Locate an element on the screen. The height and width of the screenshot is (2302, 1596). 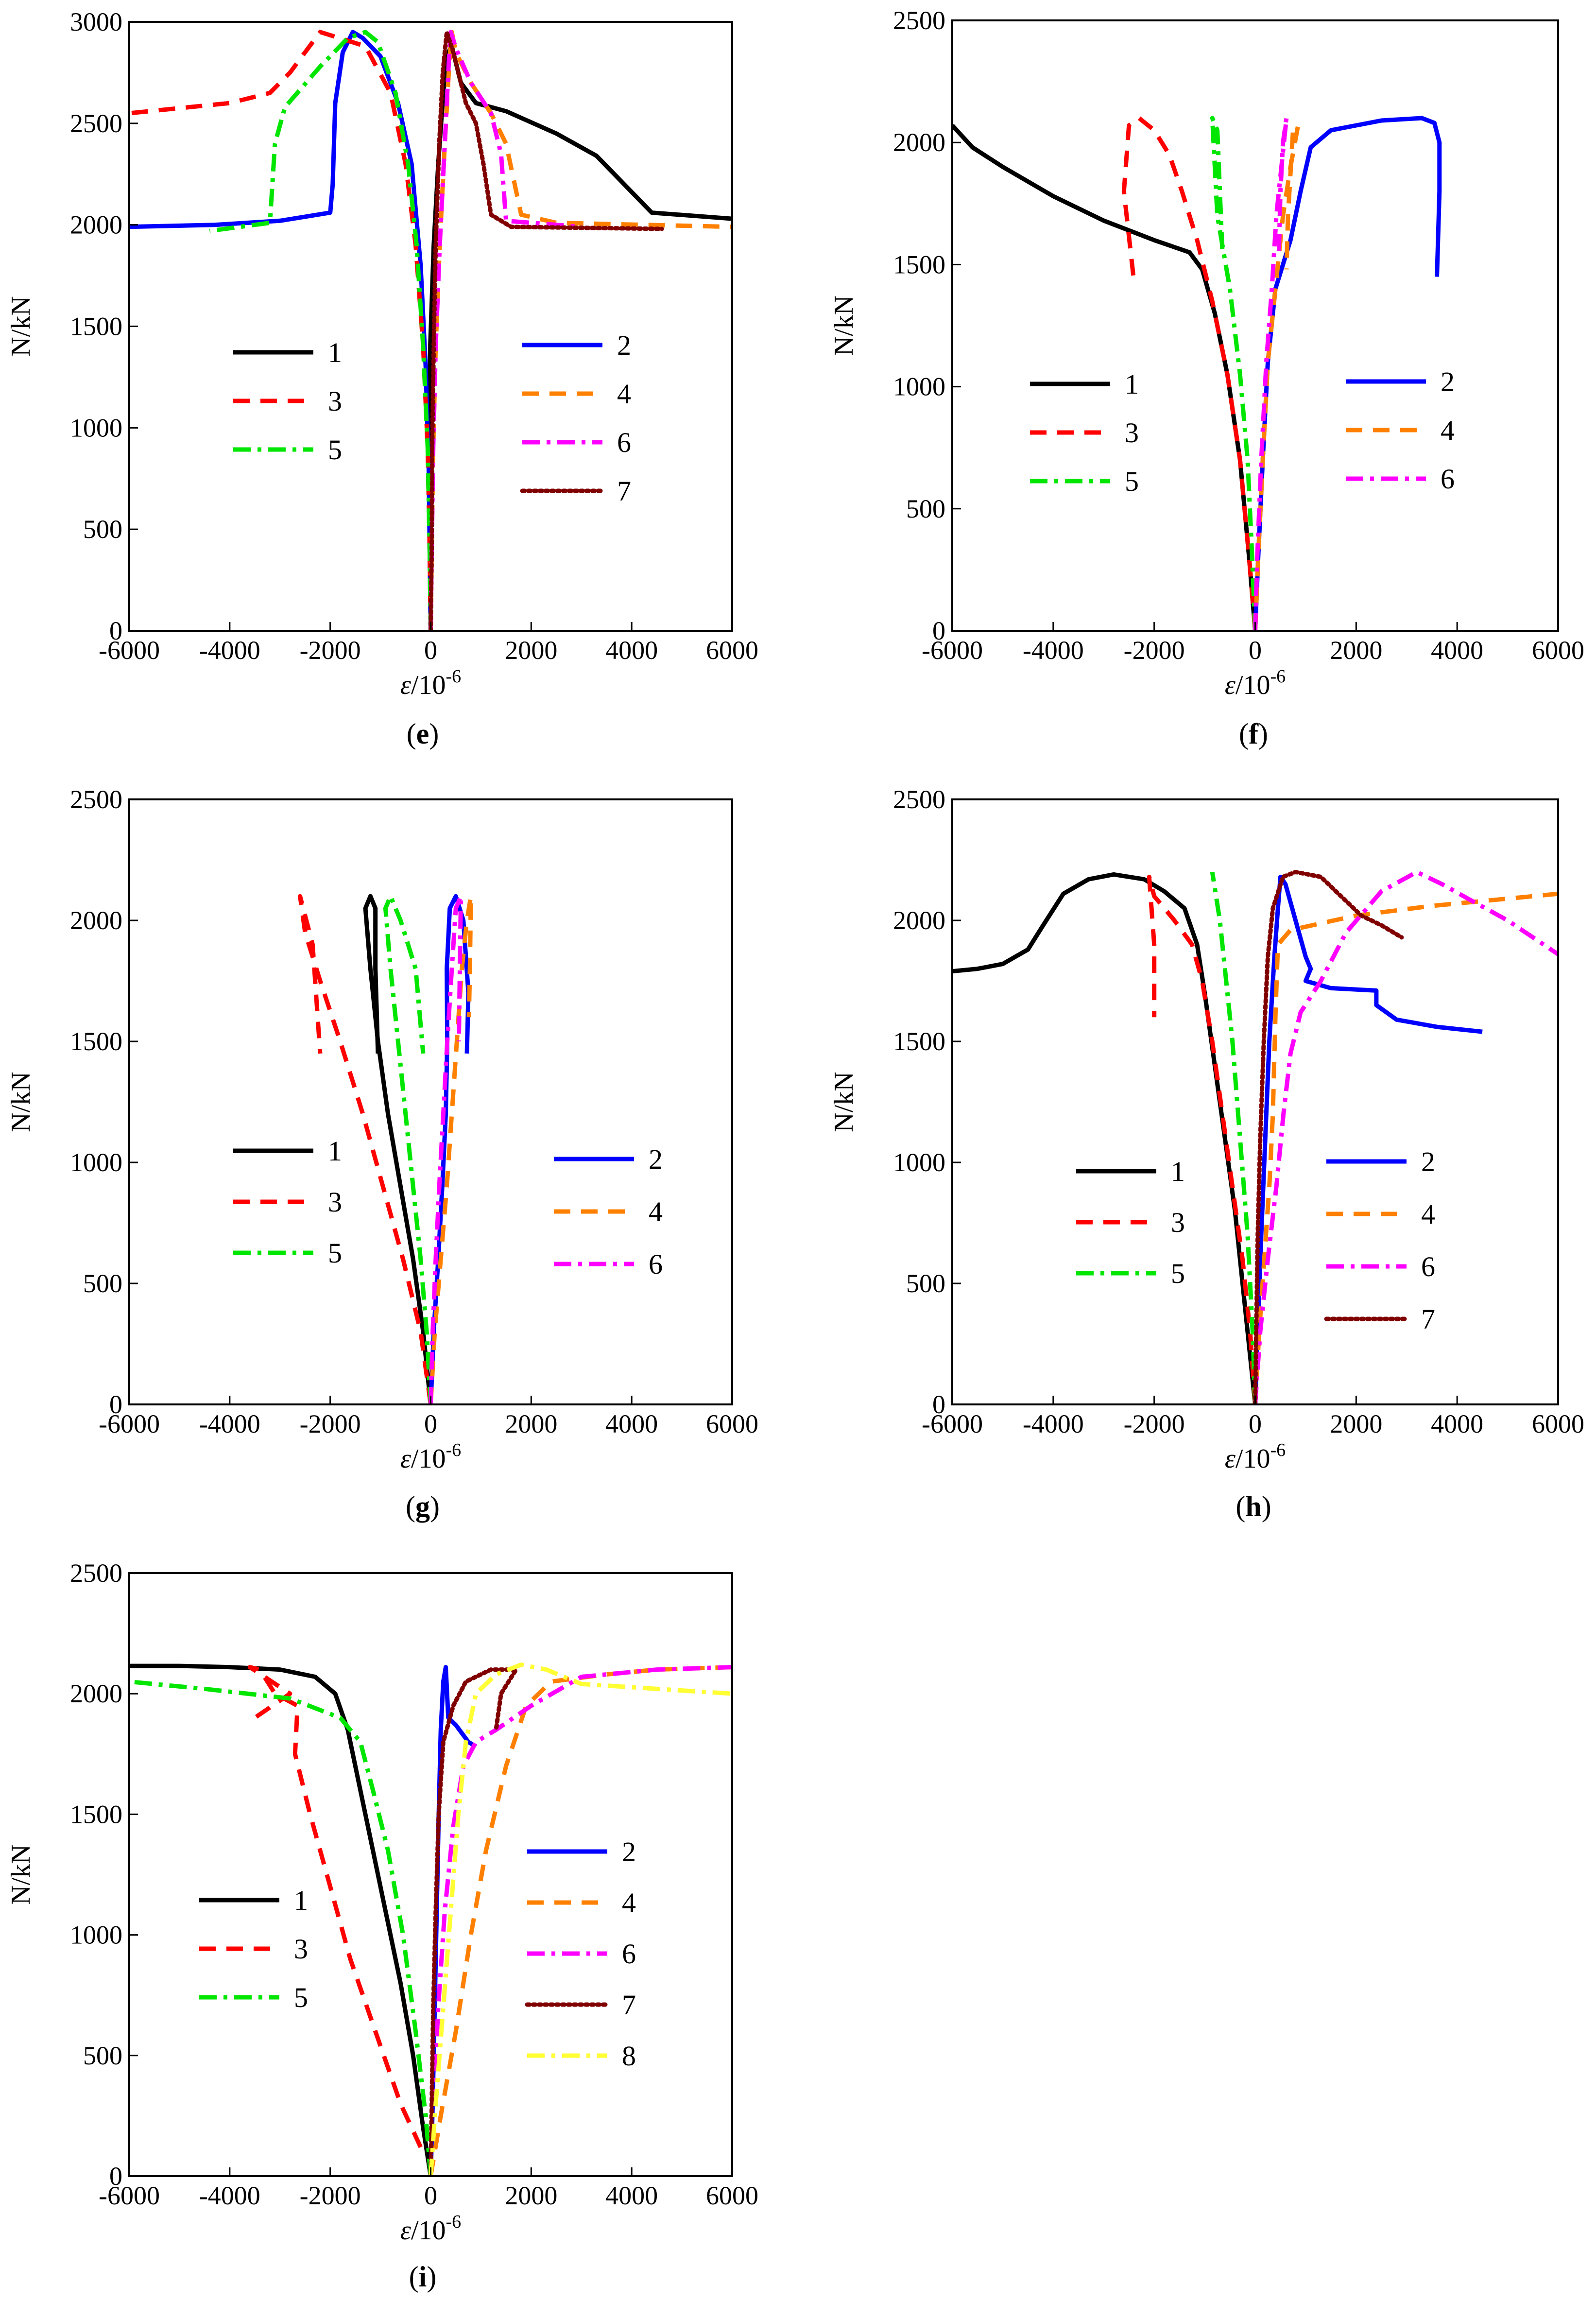
panel-letter: e is located at coordinates (422, 734).